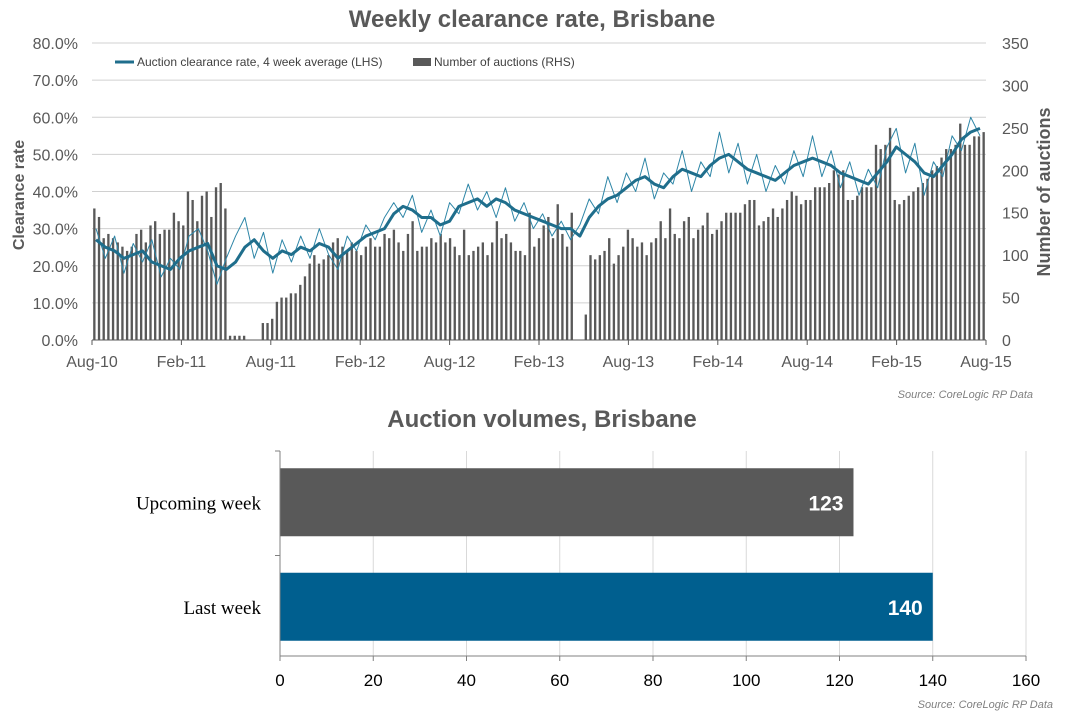 This screenshot has height=716, width=1067. Describe the element at coordinates (825, 503) in the screenshot. I see `volume-bar-value-label: 123` at that location.